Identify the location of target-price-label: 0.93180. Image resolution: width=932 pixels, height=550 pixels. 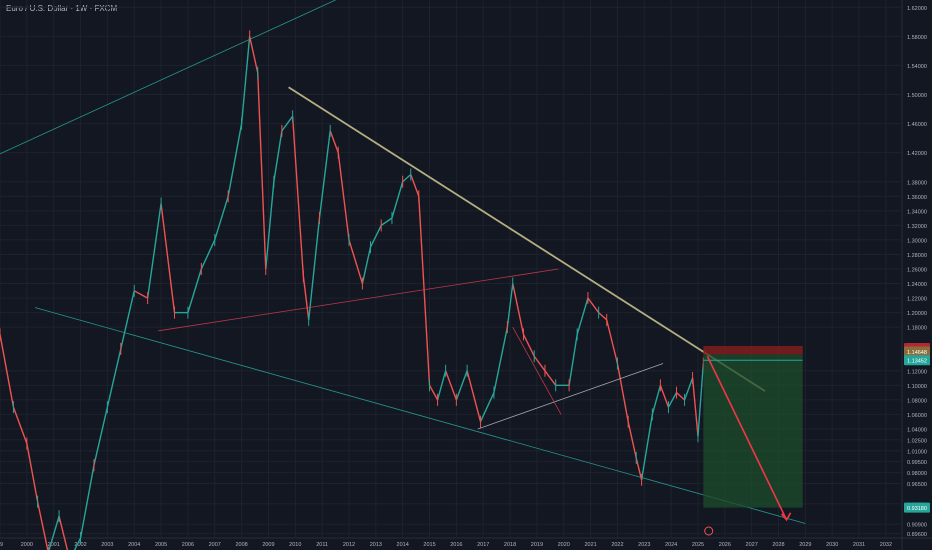
(917, 509).